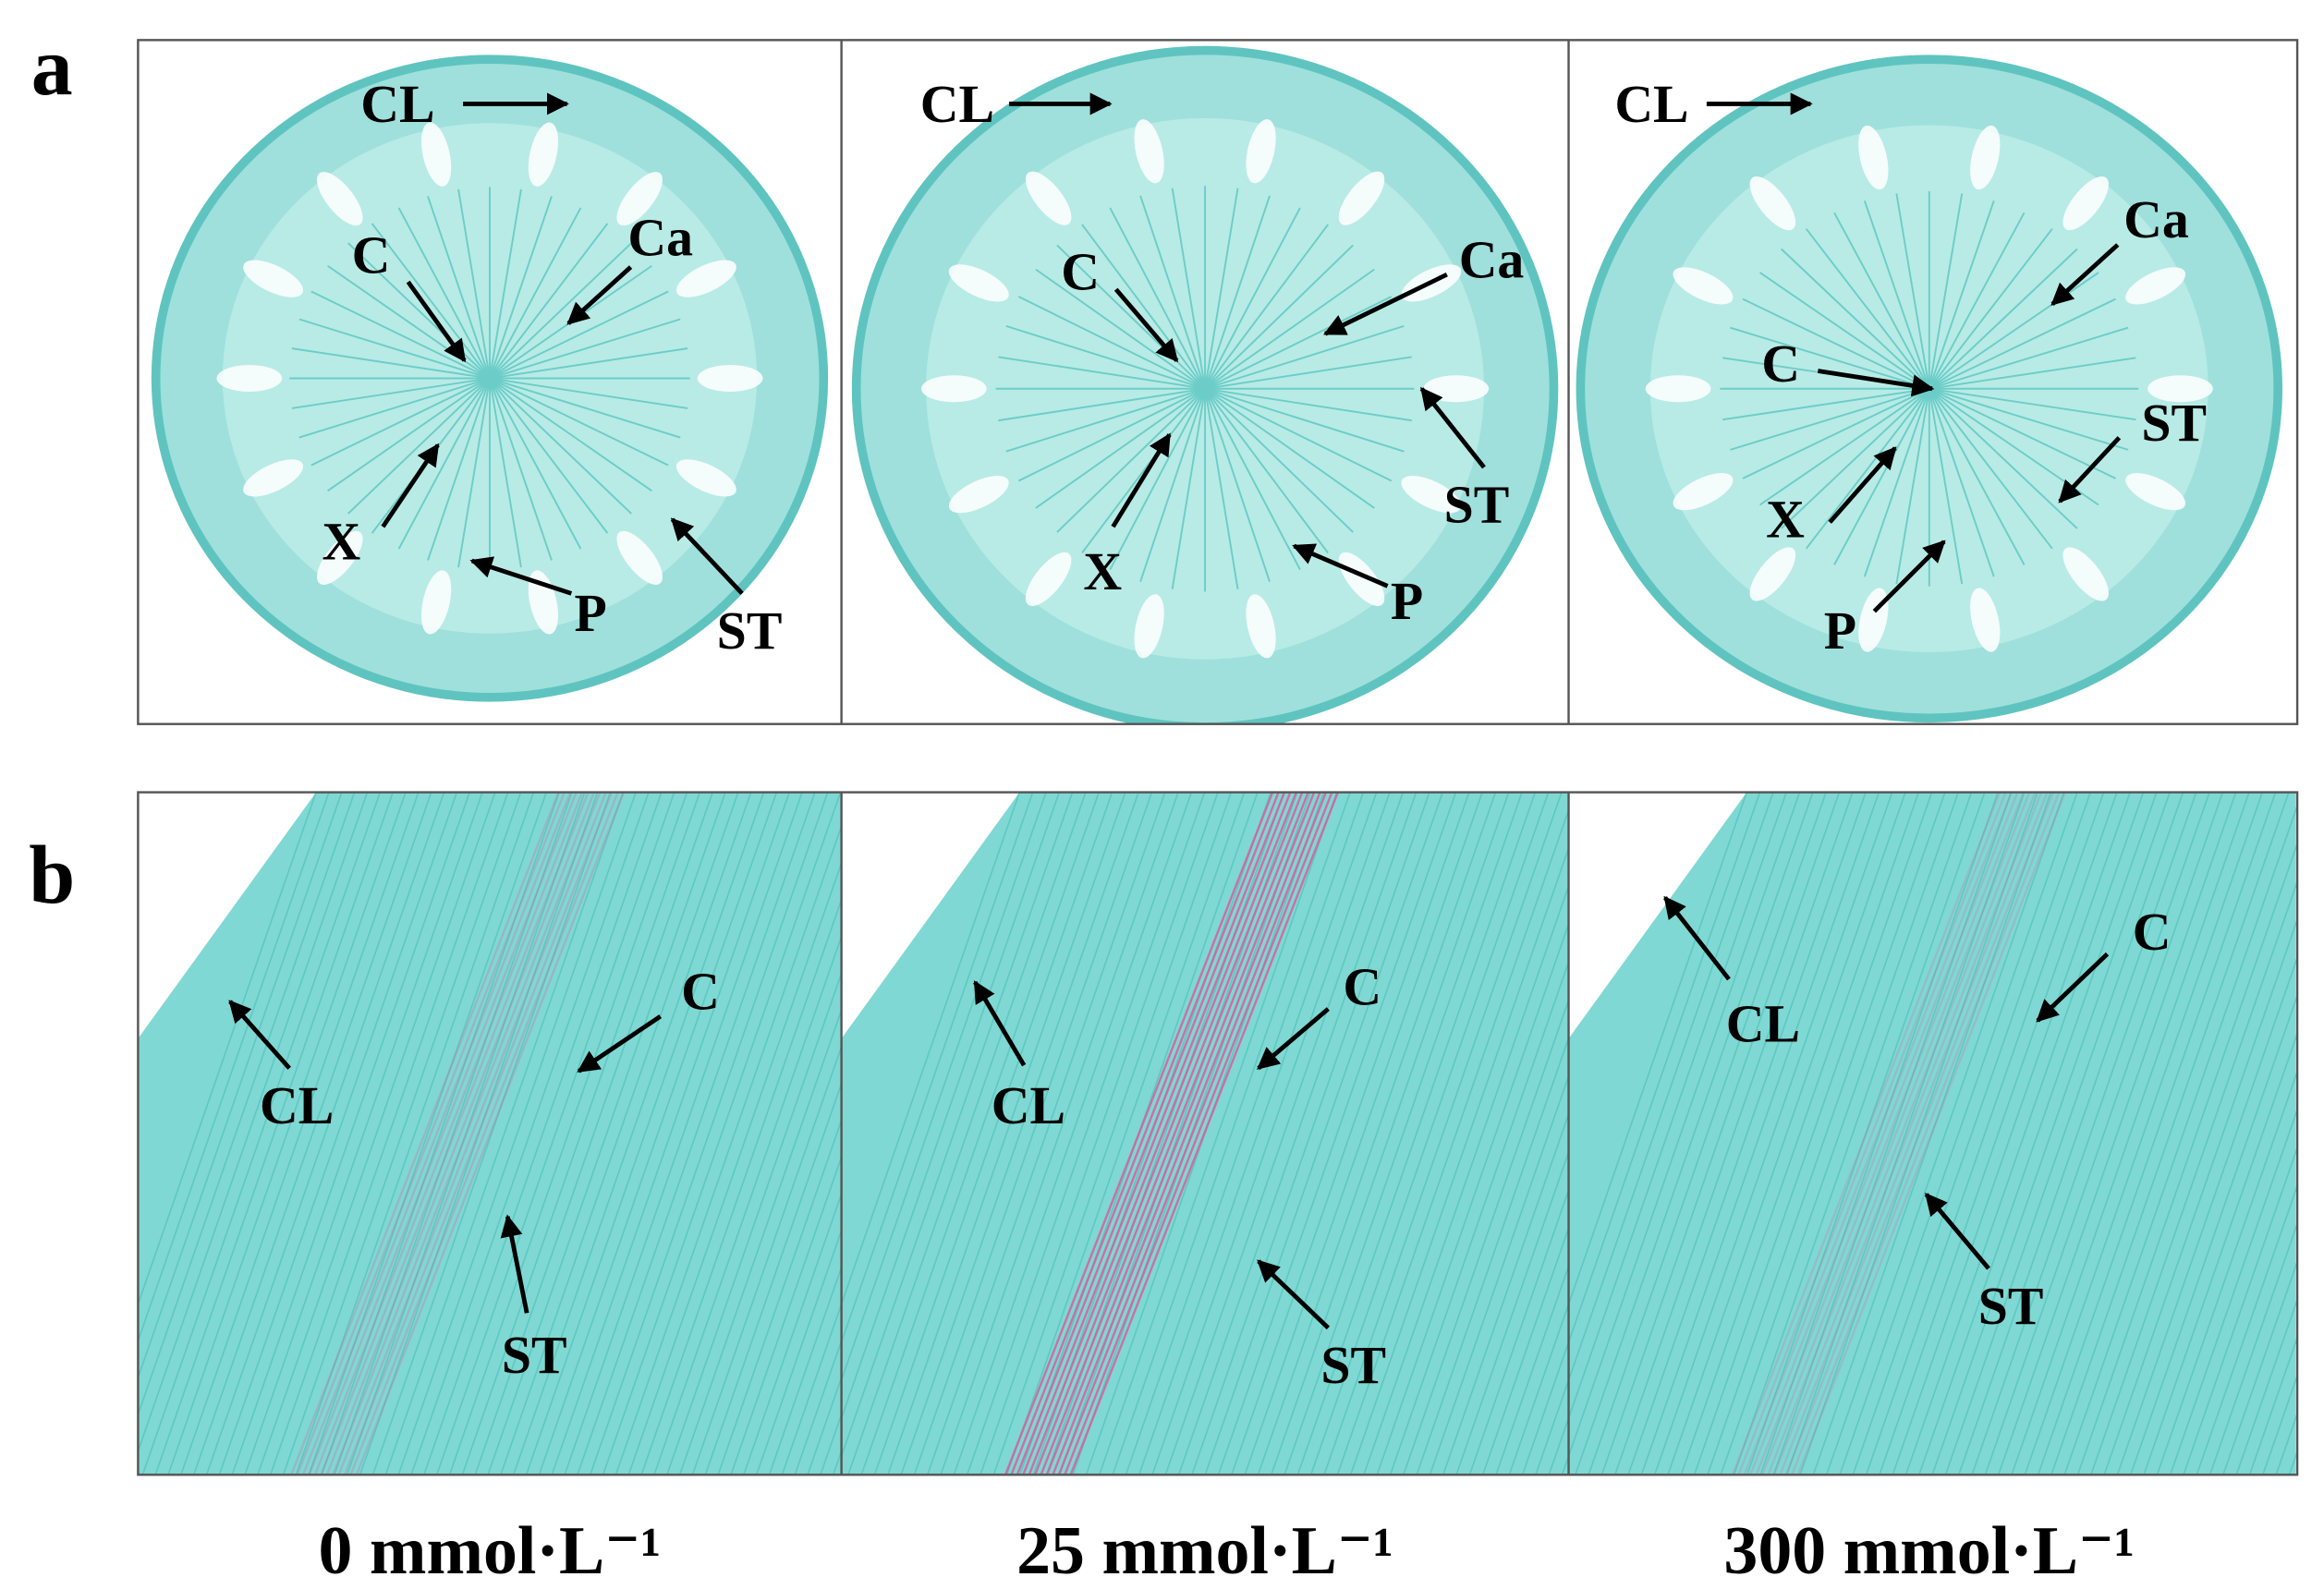  I want to click on longitudinal-section, so click(1933, 1133).